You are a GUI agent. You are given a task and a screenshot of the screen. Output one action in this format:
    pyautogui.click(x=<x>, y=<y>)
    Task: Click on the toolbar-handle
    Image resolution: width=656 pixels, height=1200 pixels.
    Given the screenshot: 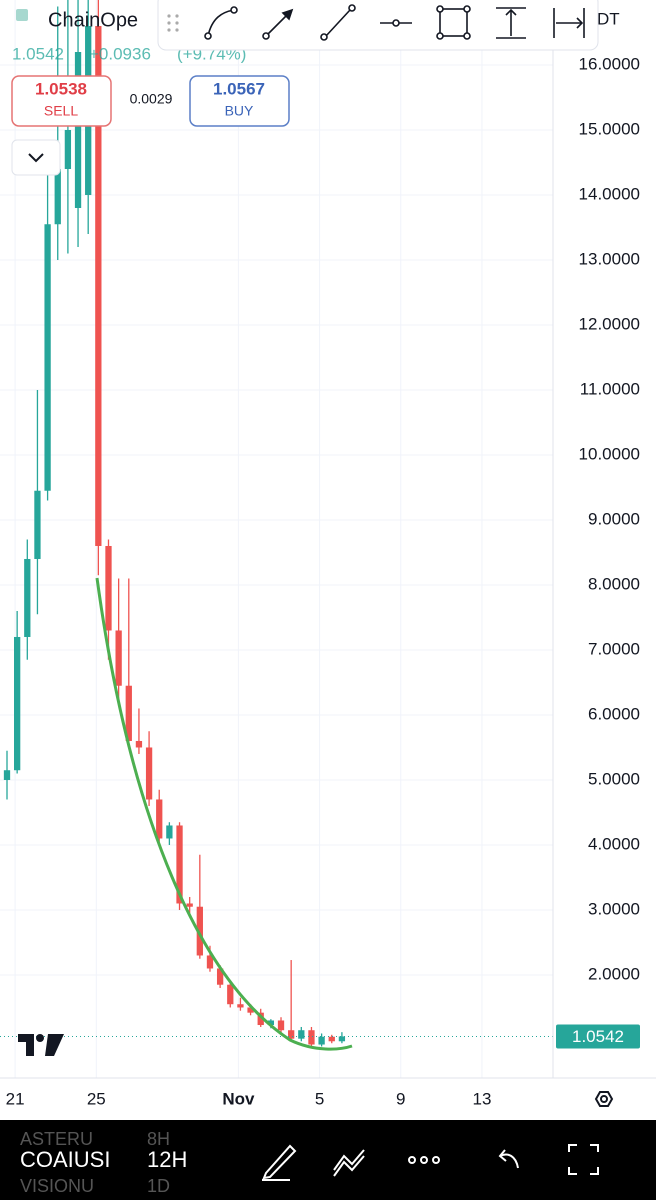 What is the action you would take?
    pyautogui.click(x=173, y=23)
    